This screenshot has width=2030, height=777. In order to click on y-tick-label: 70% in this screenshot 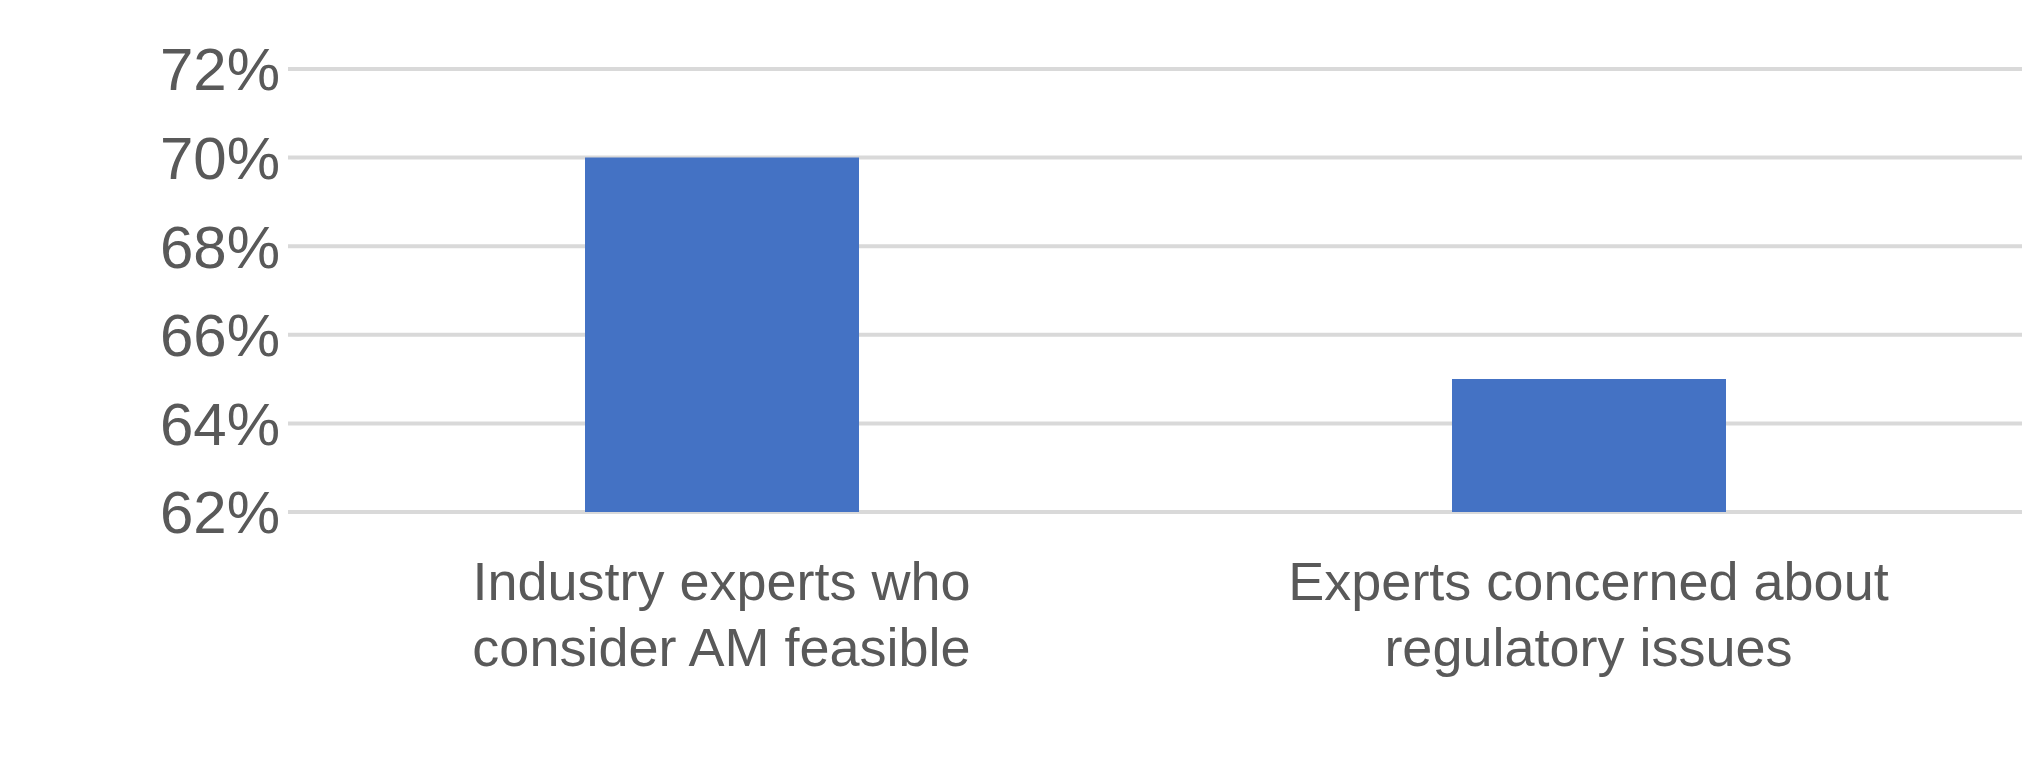, I will do `click(219, 158)`.